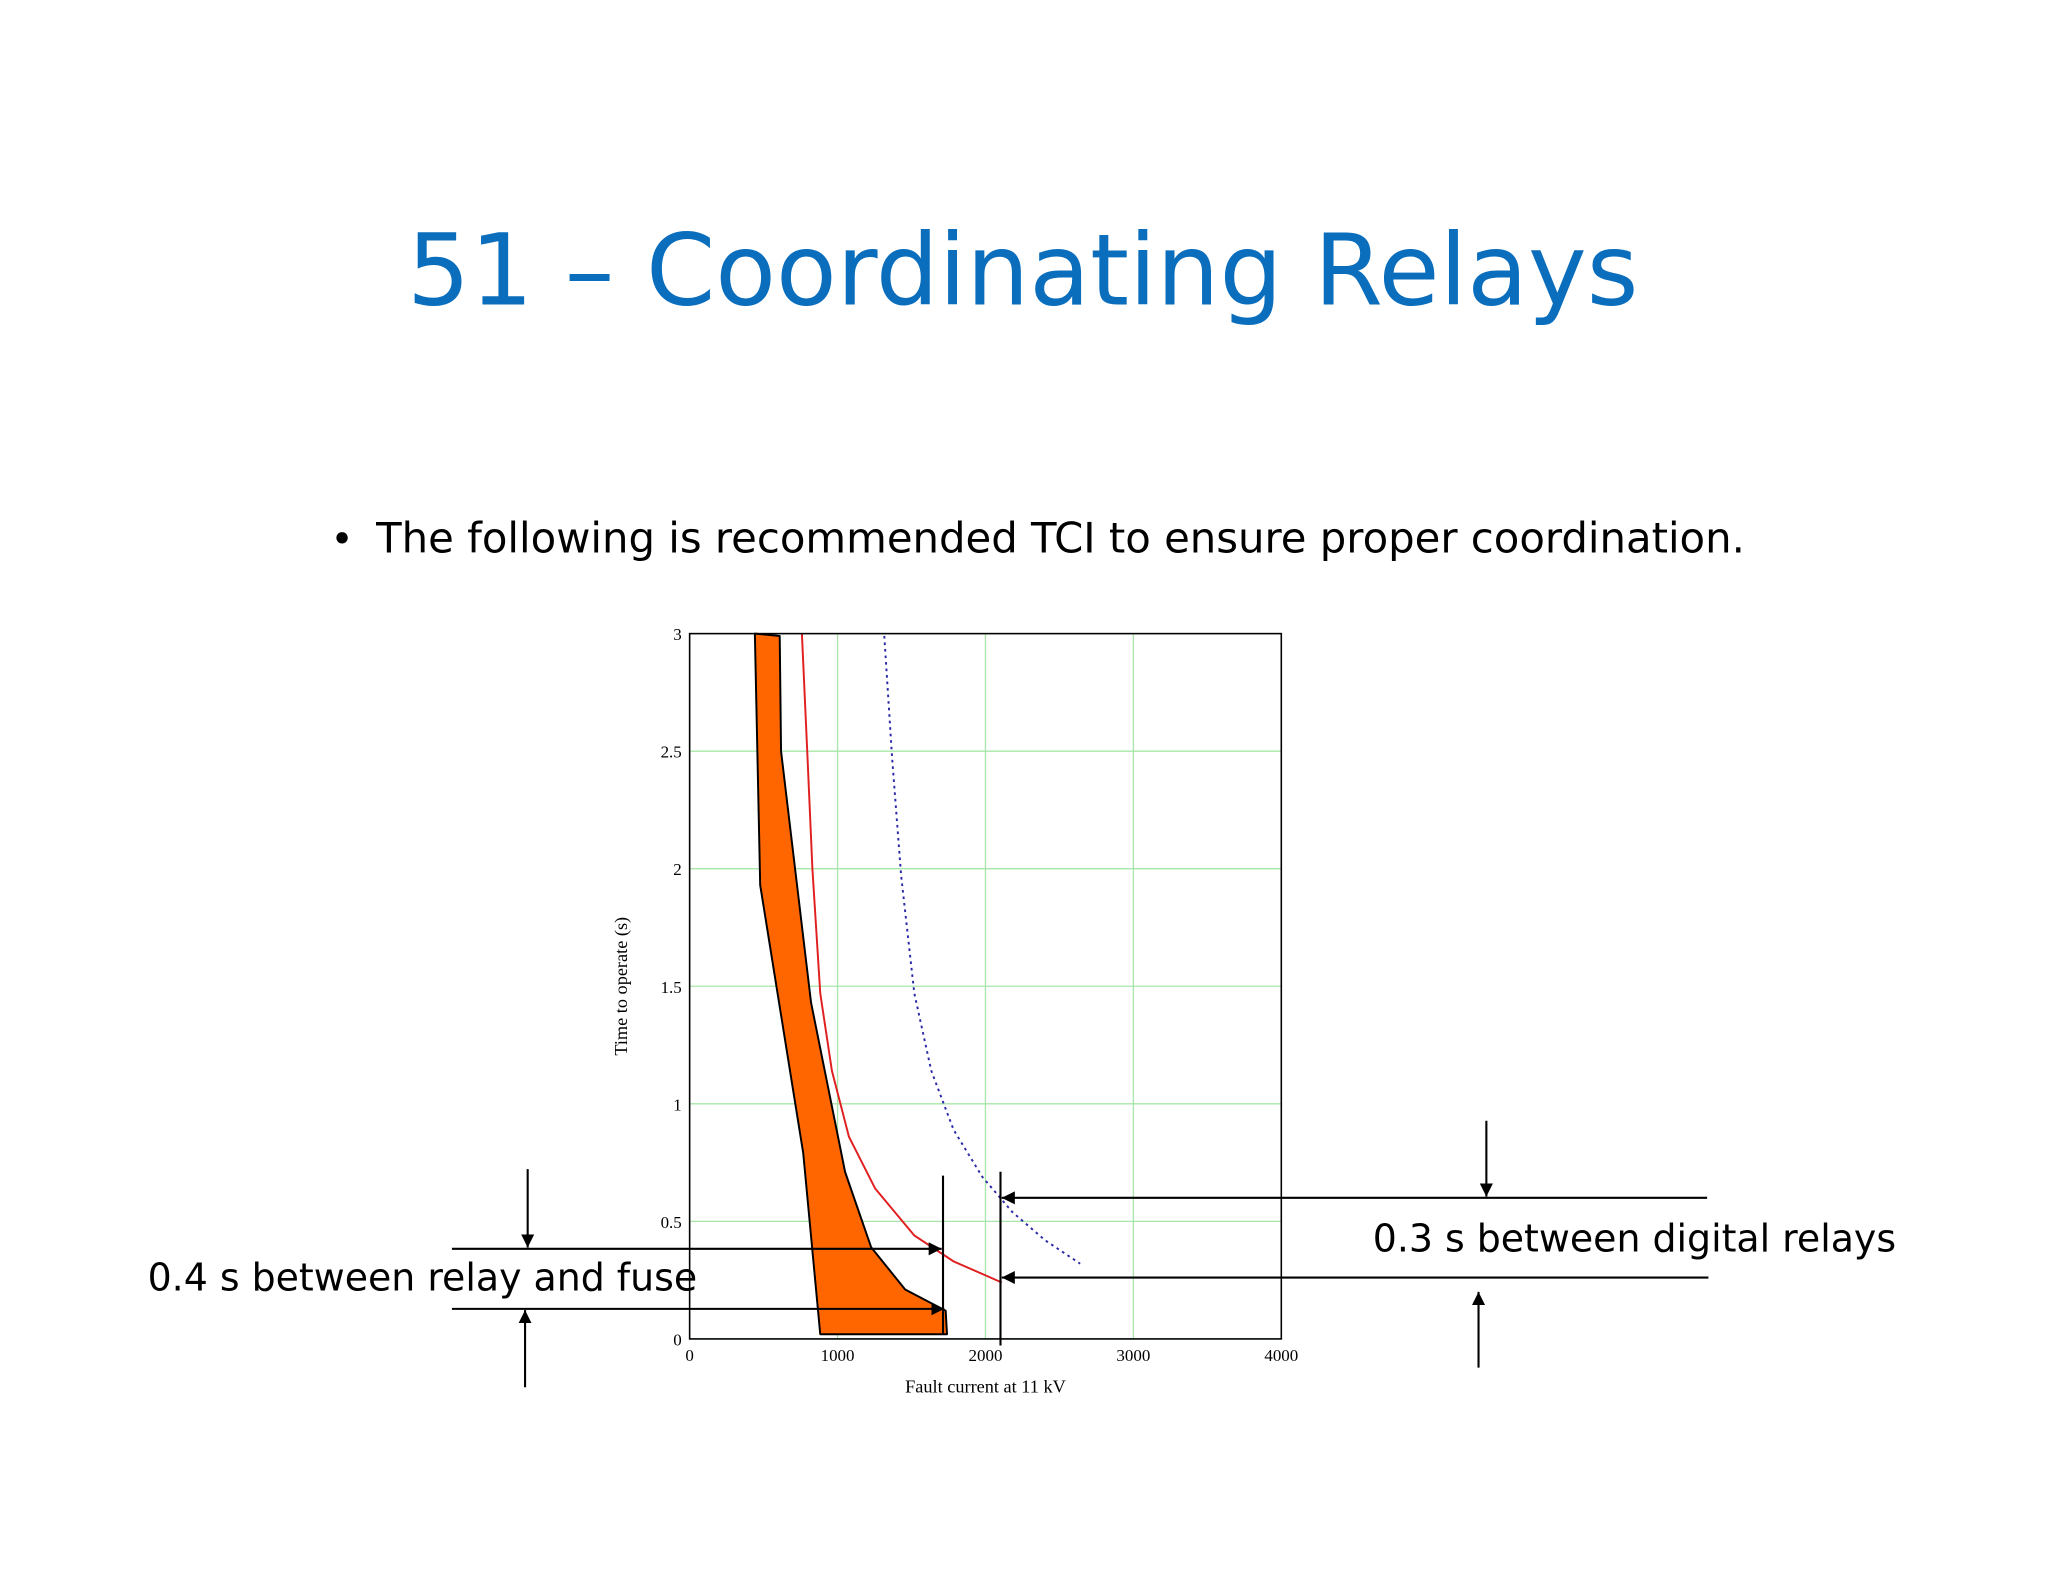 The width and height of the screenshot is (2048, 1582). I want to click on y-tick-label: 0, so click(677, 1339).